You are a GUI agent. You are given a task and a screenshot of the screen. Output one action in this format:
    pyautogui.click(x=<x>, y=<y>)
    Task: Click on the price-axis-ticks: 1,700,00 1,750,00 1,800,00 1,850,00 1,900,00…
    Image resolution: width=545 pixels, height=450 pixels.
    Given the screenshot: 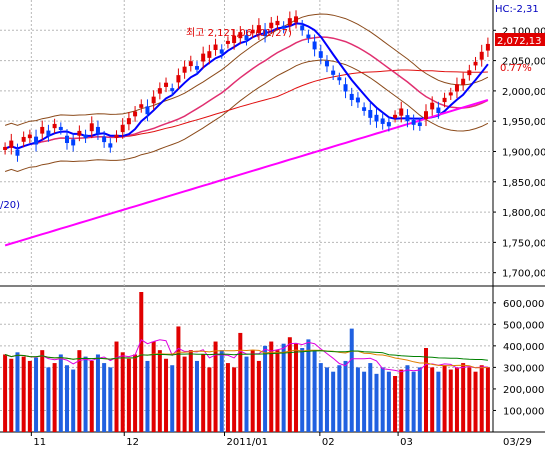 What is the action you would take?
    pyautogui.click(x=519, y=153)
    